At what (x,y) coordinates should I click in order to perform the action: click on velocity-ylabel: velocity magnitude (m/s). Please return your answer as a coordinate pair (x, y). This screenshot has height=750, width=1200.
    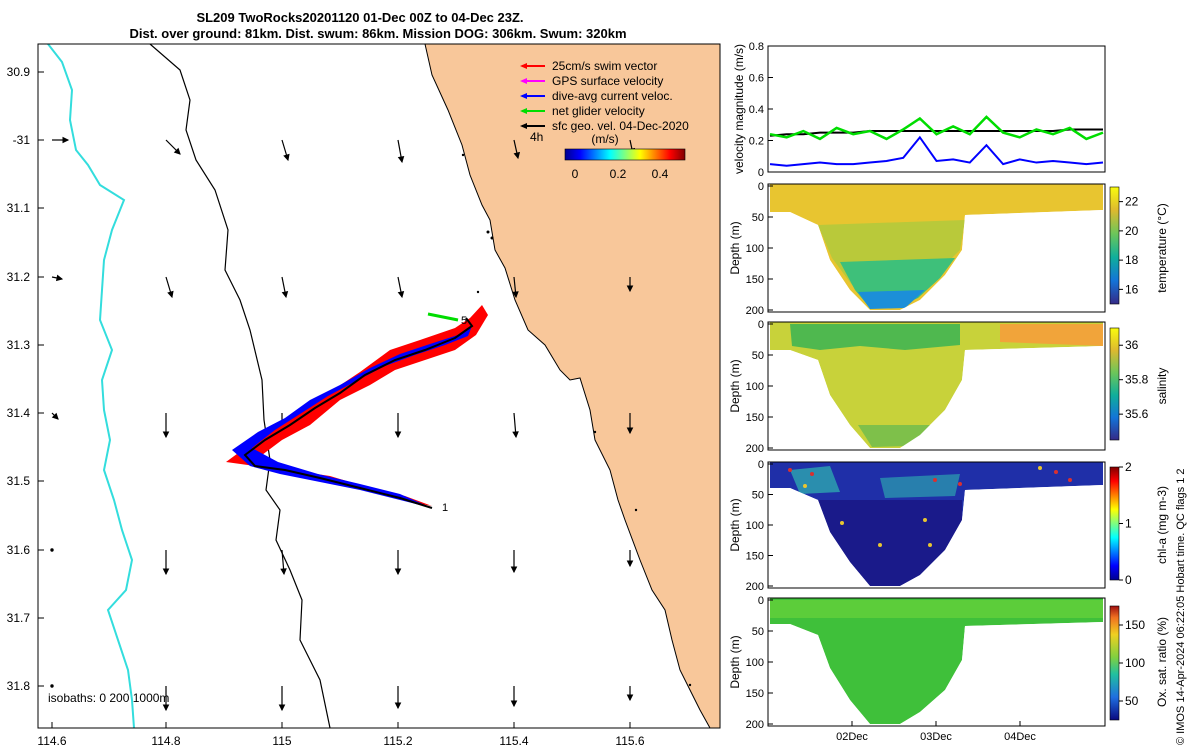
    Looking at the image, I should click on (739, 109).